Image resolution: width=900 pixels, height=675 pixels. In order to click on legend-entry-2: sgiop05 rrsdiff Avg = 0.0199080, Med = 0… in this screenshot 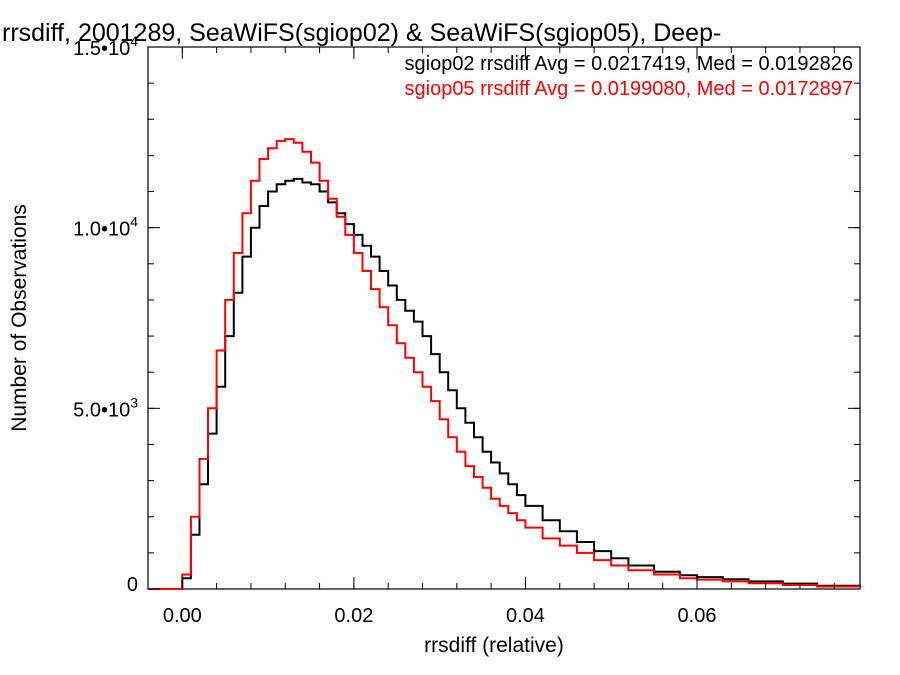, I will do `click(629, 89)`.